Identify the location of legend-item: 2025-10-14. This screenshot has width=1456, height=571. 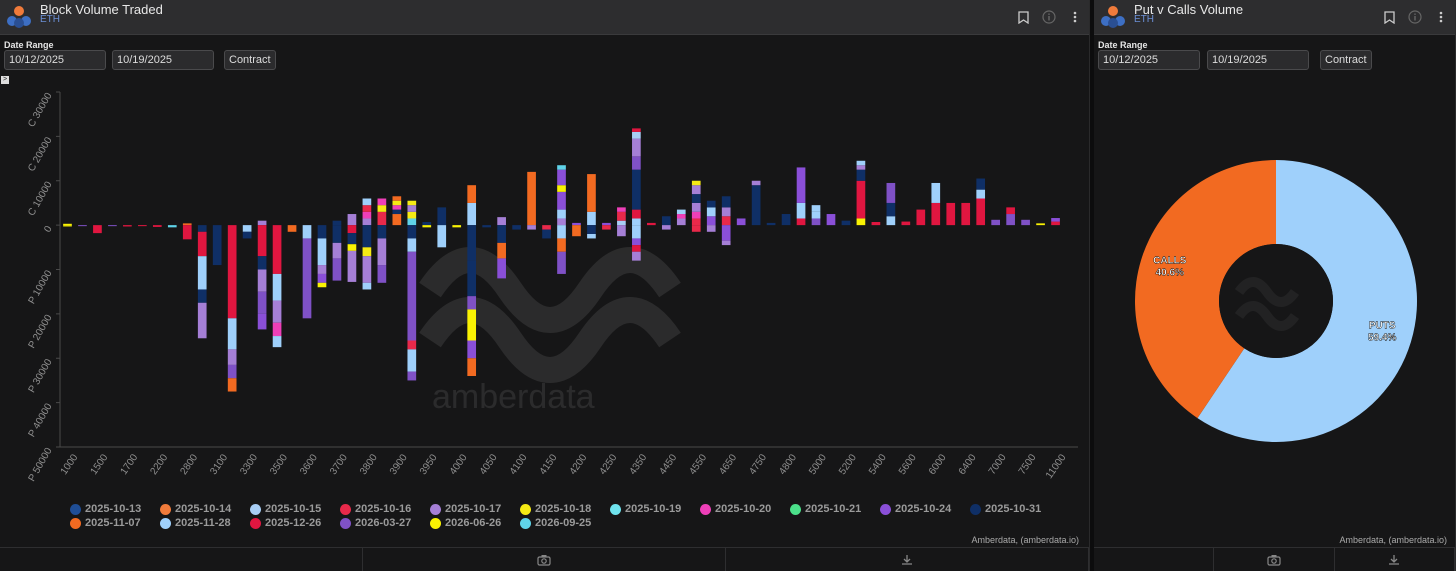
(195, 509).